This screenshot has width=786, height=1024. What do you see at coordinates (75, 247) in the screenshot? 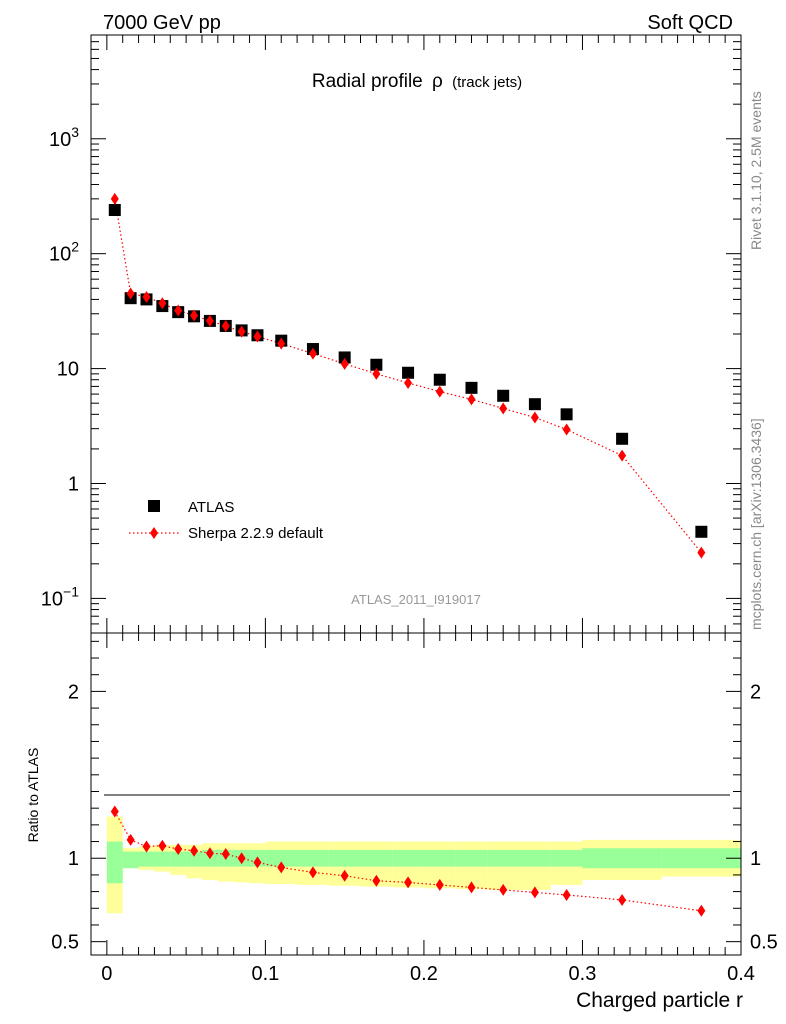
I see `main-ytick-exponent: 2` at bounding box center [75, 247].